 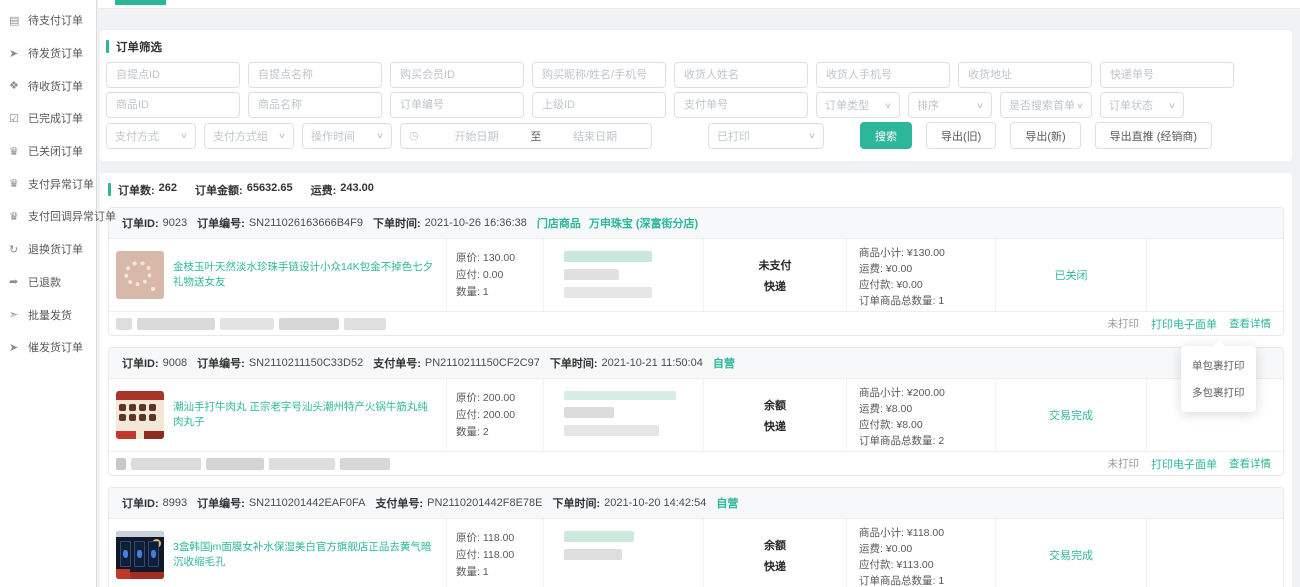 I want to click on single-package-print-item: 单包裹打印, so click(x=1218, y=366).